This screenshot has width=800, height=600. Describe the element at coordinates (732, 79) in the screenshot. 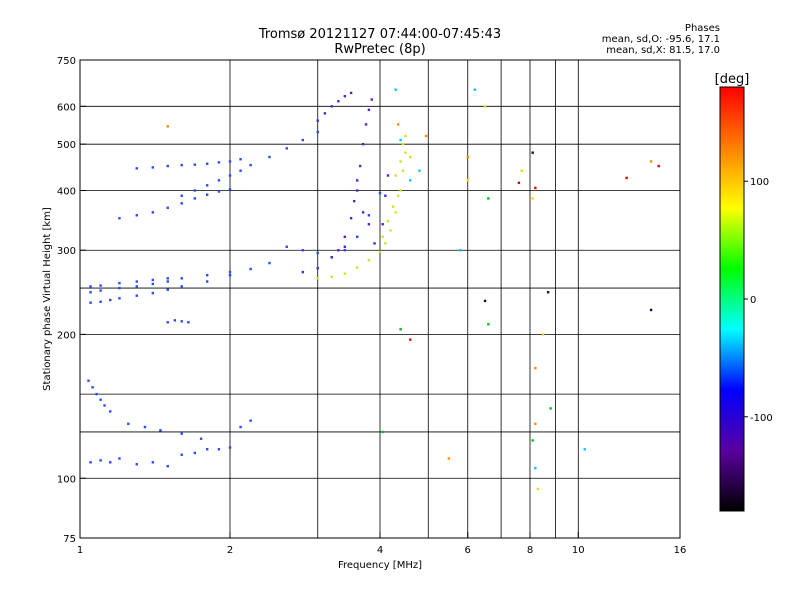

I see `colorbar-label: [deg]` at that location.